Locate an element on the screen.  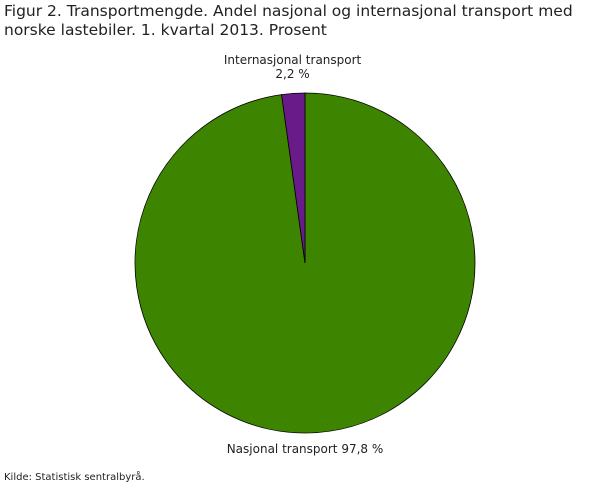
slice-label: Nasjonal transport 97,8 % is located at coordinates (305, 449).